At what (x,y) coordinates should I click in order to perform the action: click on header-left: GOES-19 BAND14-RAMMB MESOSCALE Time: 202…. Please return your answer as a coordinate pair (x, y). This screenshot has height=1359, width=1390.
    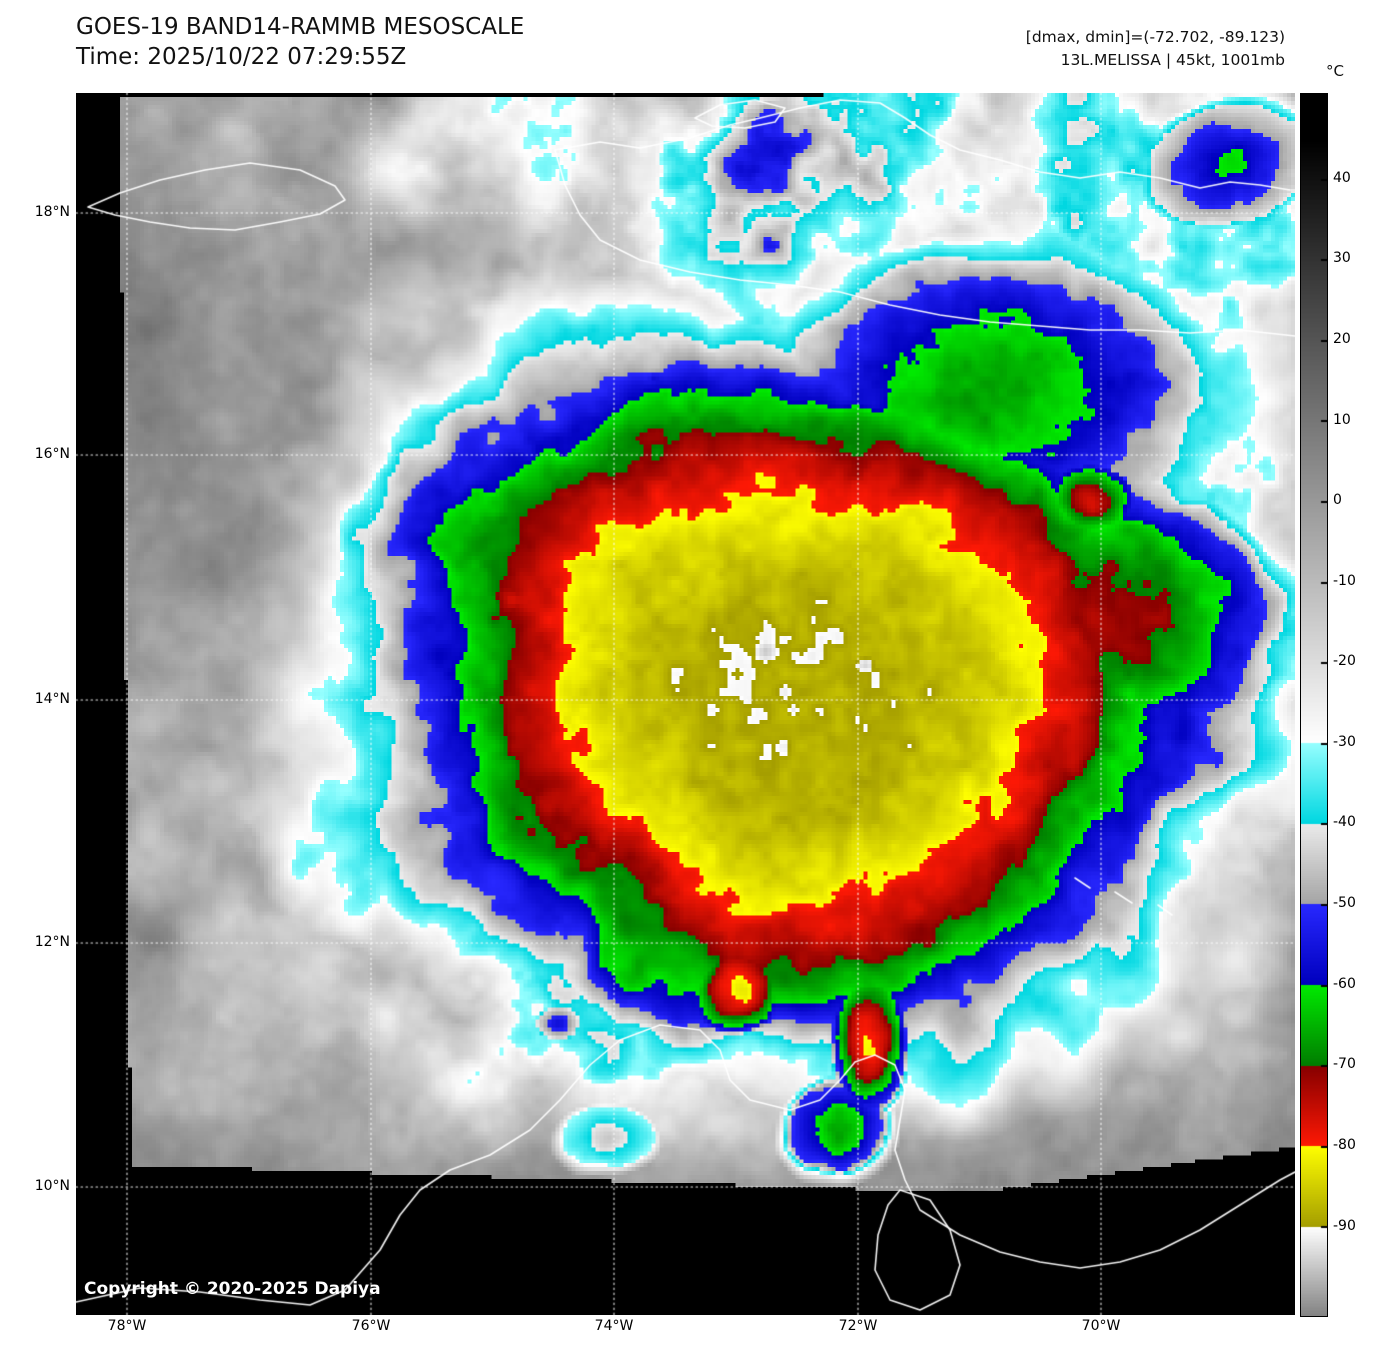
    Looking at the image, I should click on (300, 42).